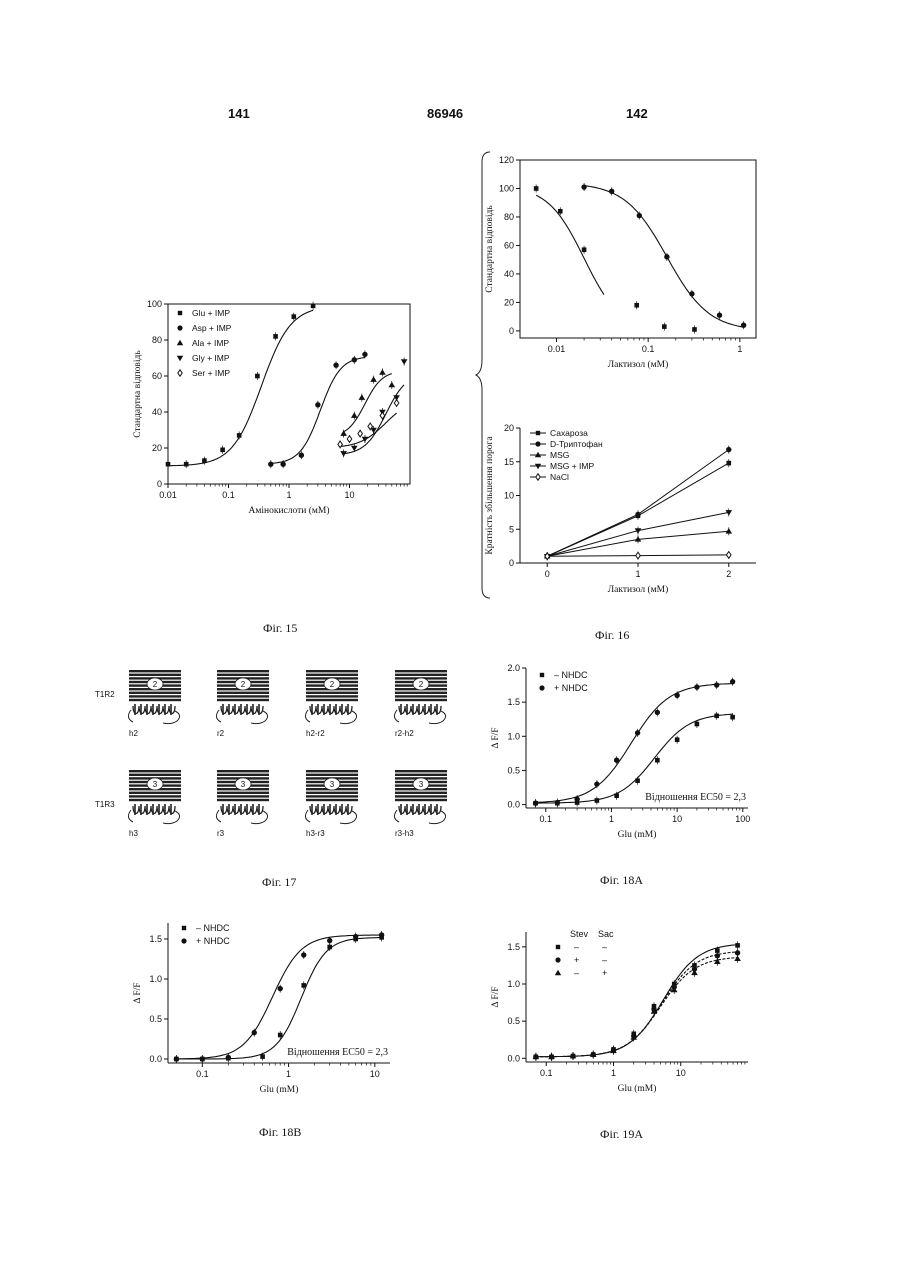  What do you see at coordinates (571, 675) in the screenshot?
I see `legend-label: – NHDC` at bounding box center [571, 675].